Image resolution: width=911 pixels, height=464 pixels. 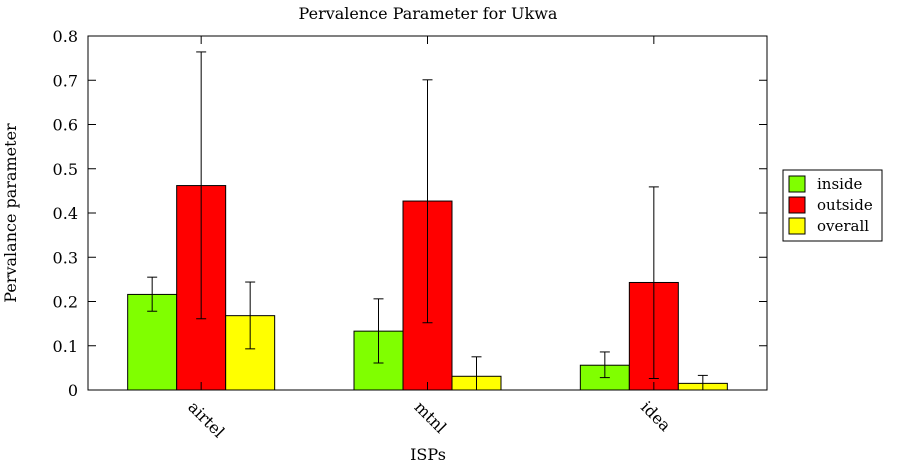 I want to click on x-tick-label-mtnl: mtnl, so click(x=431, y=417).